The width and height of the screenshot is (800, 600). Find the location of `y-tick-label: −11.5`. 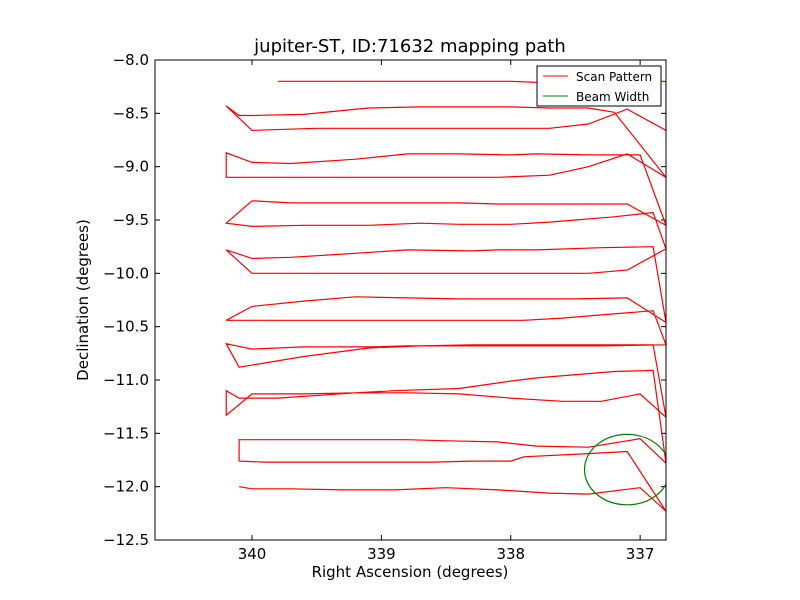

y-tick-label: −11.5 is located at coordinates (126, 433).